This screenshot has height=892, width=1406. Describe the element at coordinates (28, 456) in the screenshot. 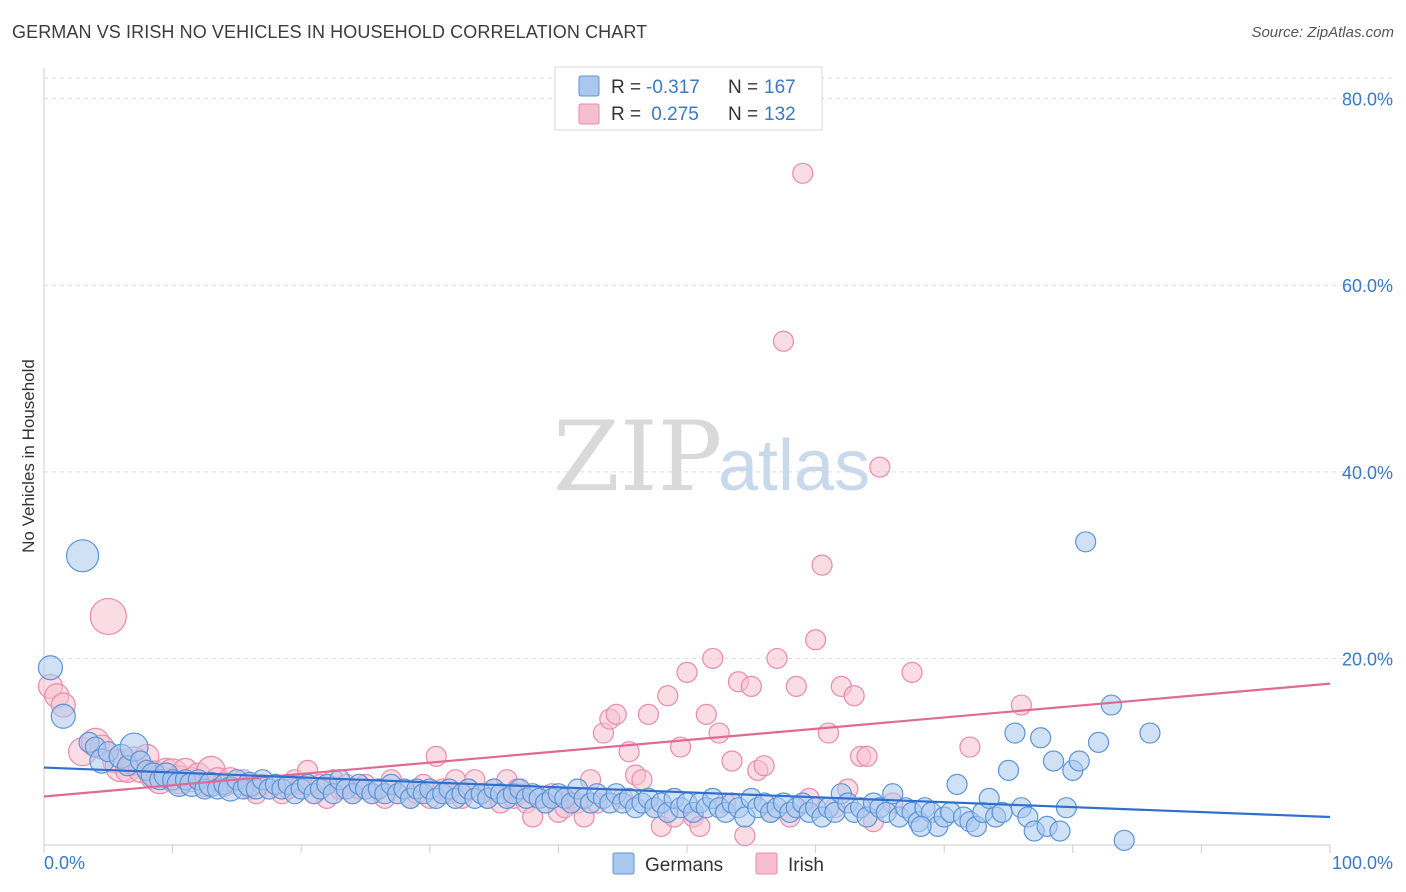

I see `y-axis-title: No Vehicles in Household` at that location.